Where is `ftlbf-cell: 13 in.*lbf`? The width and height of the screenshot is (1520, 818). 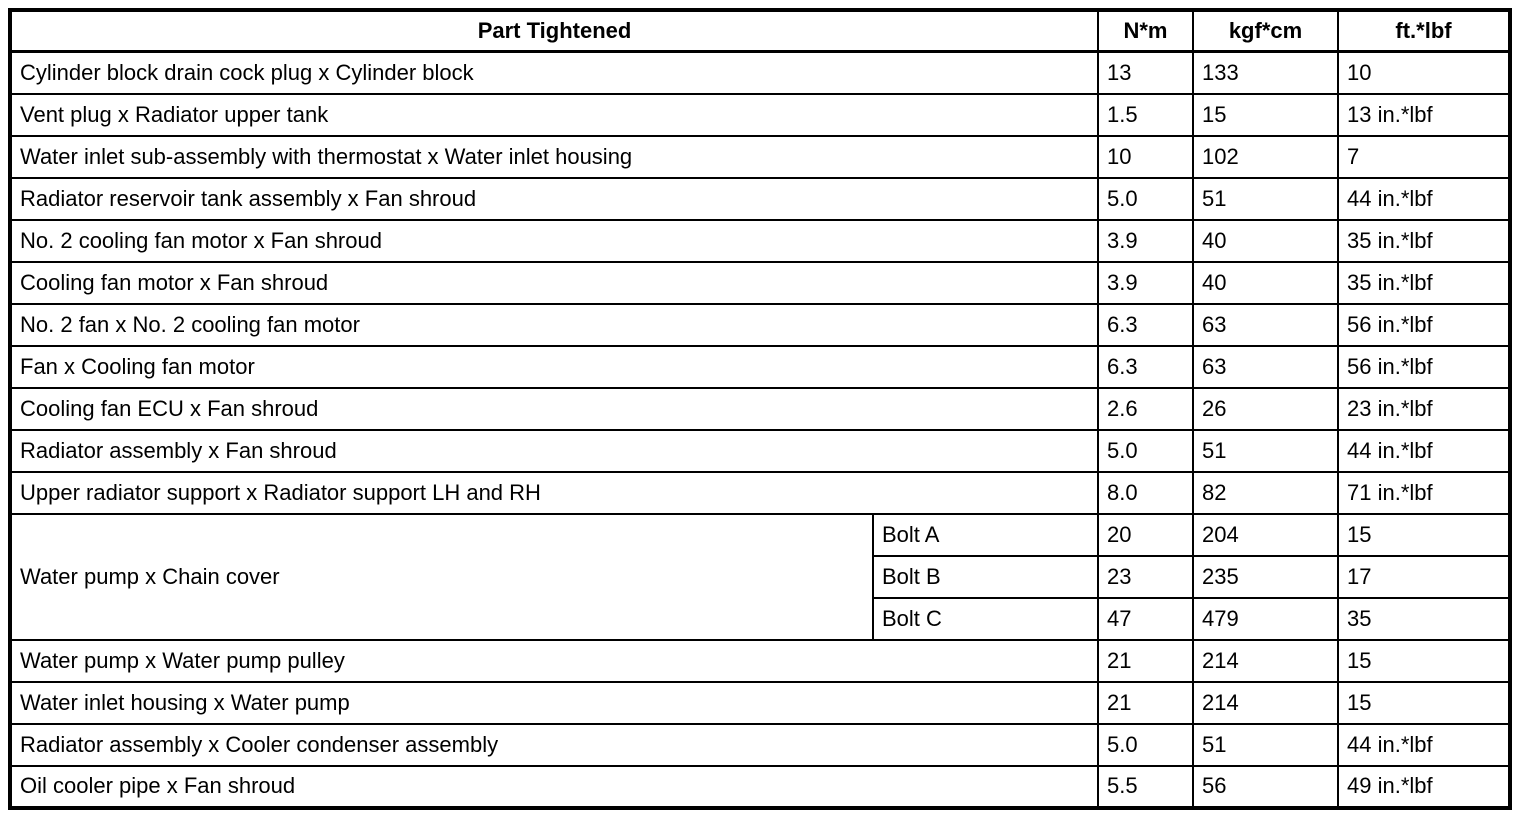
ftlbf-cell: 13 in.*lbf is located at coordinates (1424, 114).